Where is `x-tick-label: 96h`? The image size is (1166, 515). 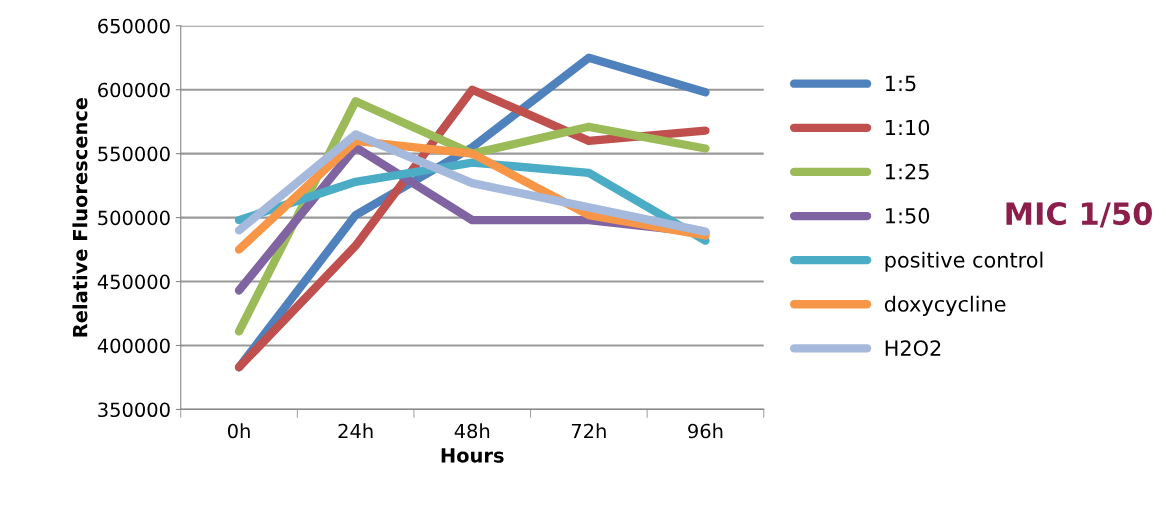
x-tick-label: 96h is located at coordinates (705, 431).